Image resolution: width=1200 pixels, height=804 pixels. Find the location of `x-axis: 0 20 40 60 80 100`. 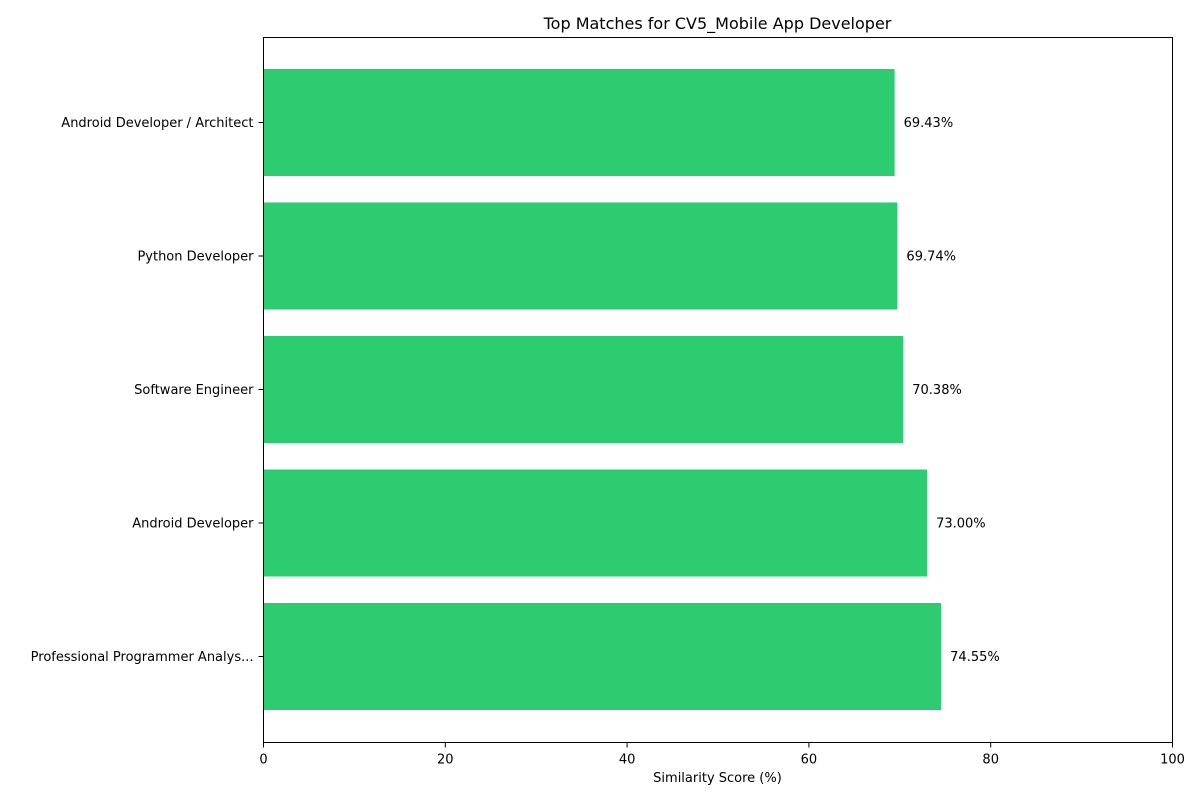

x-axis: 0 20 40 60 80 100 is located at coordinates (722, 755).